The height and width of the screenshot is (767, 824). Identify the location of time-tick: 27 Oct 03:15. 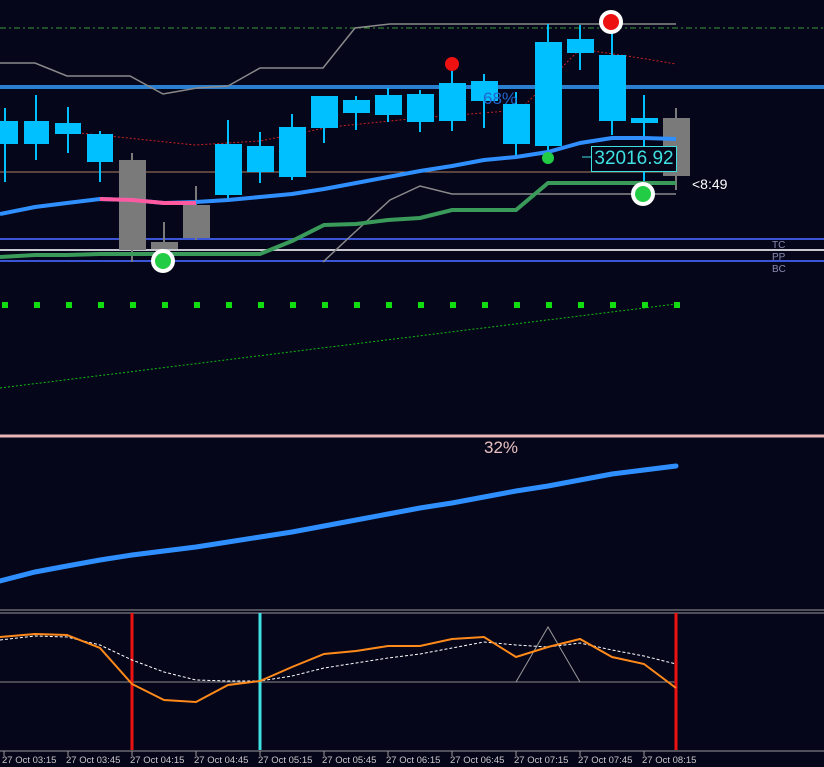
(29, 760).